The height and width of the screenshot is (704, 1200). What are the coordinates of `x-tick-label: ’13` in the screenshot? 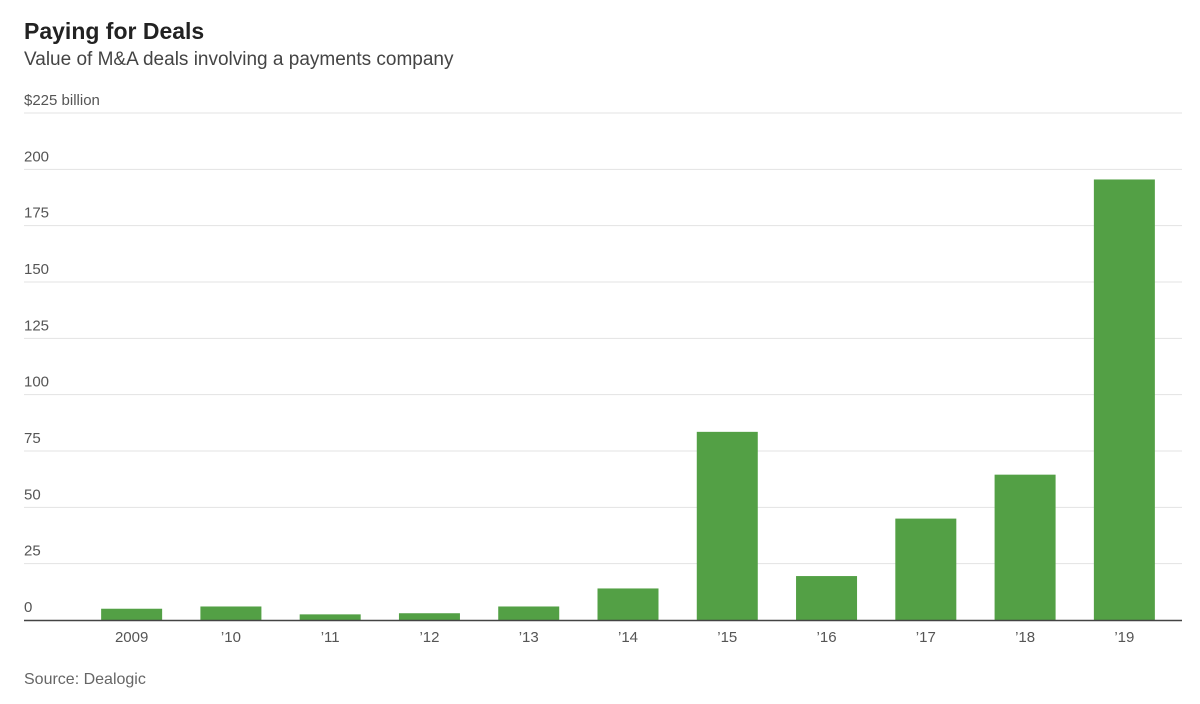 It's located at (529, 637).